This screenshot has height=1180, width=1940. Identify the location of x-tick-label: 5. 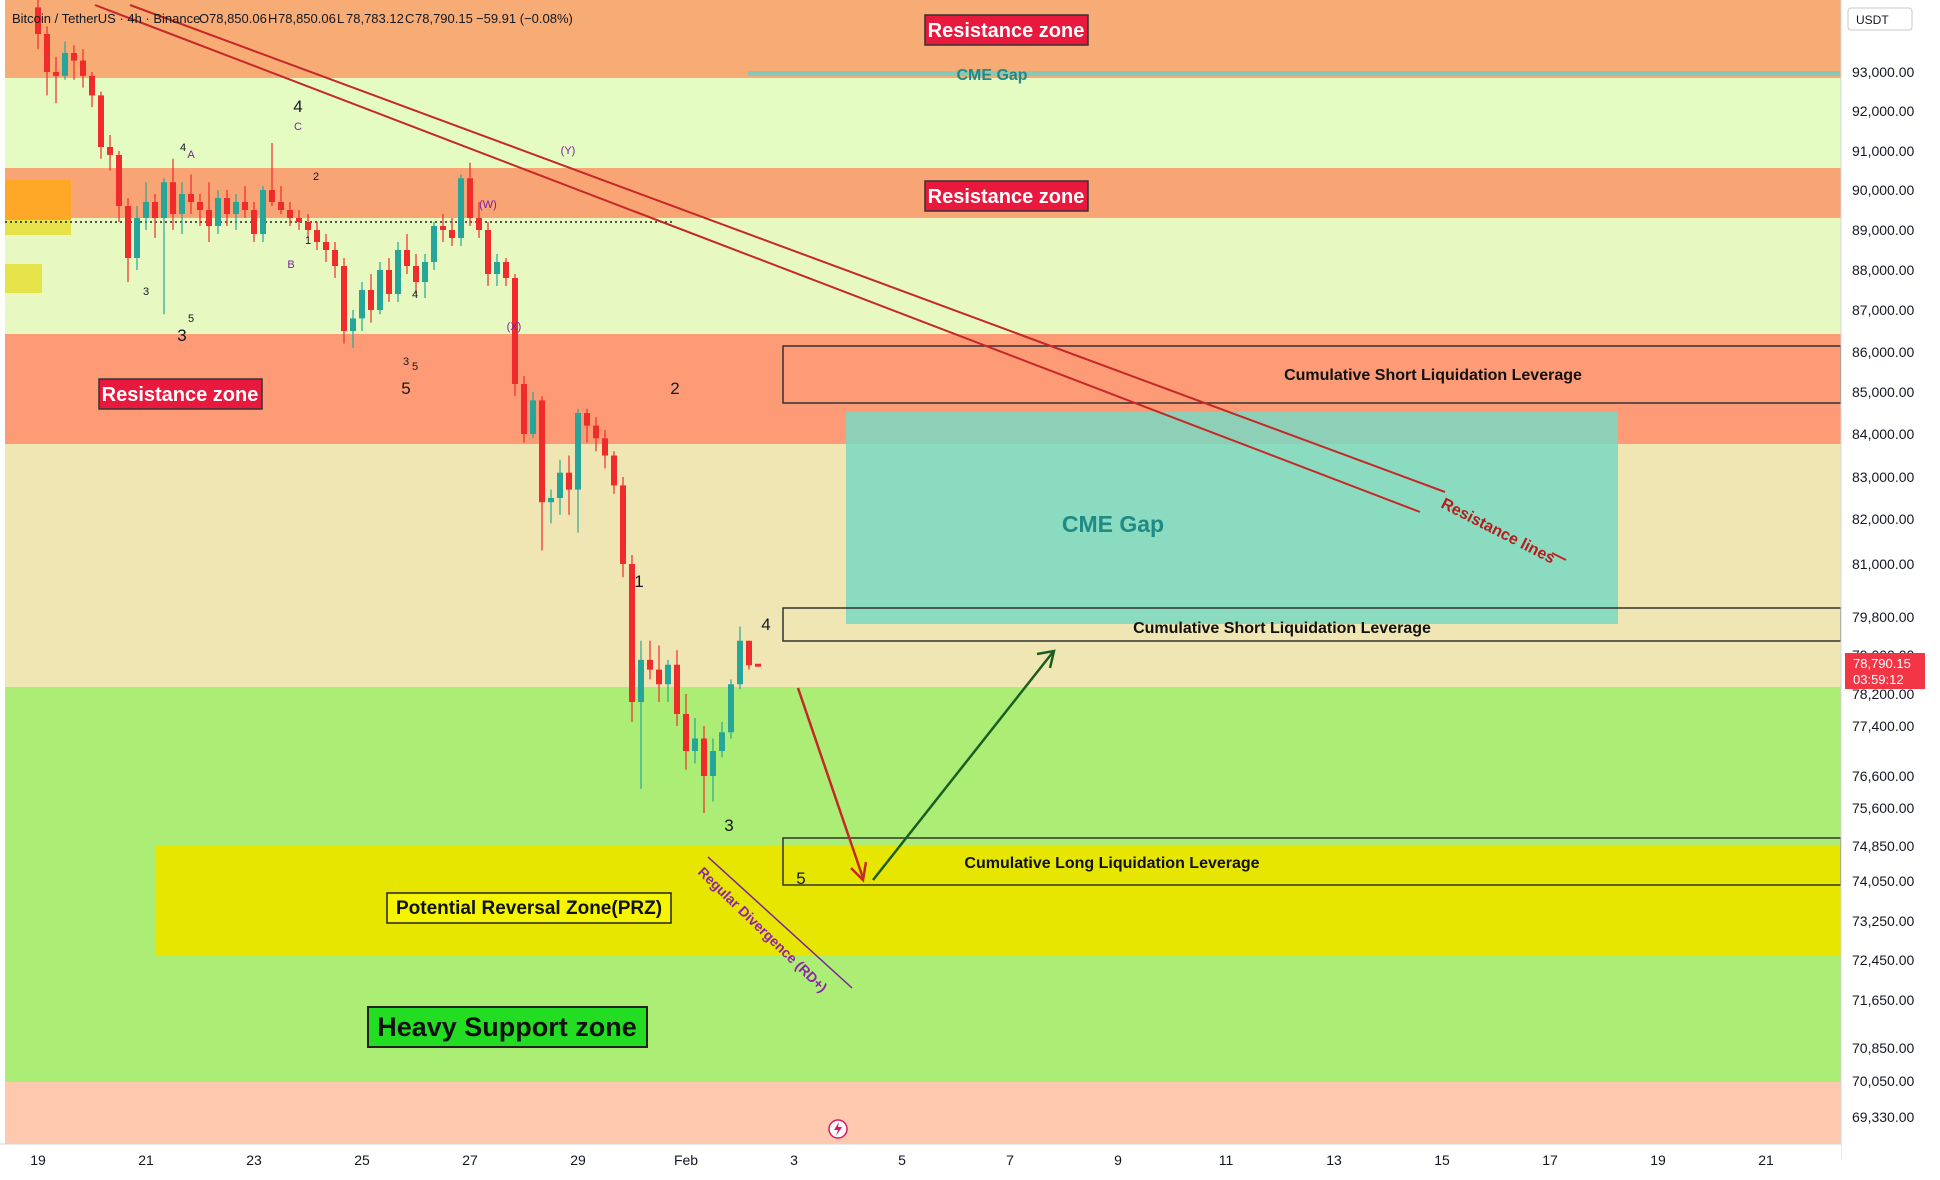
(902, 1160).